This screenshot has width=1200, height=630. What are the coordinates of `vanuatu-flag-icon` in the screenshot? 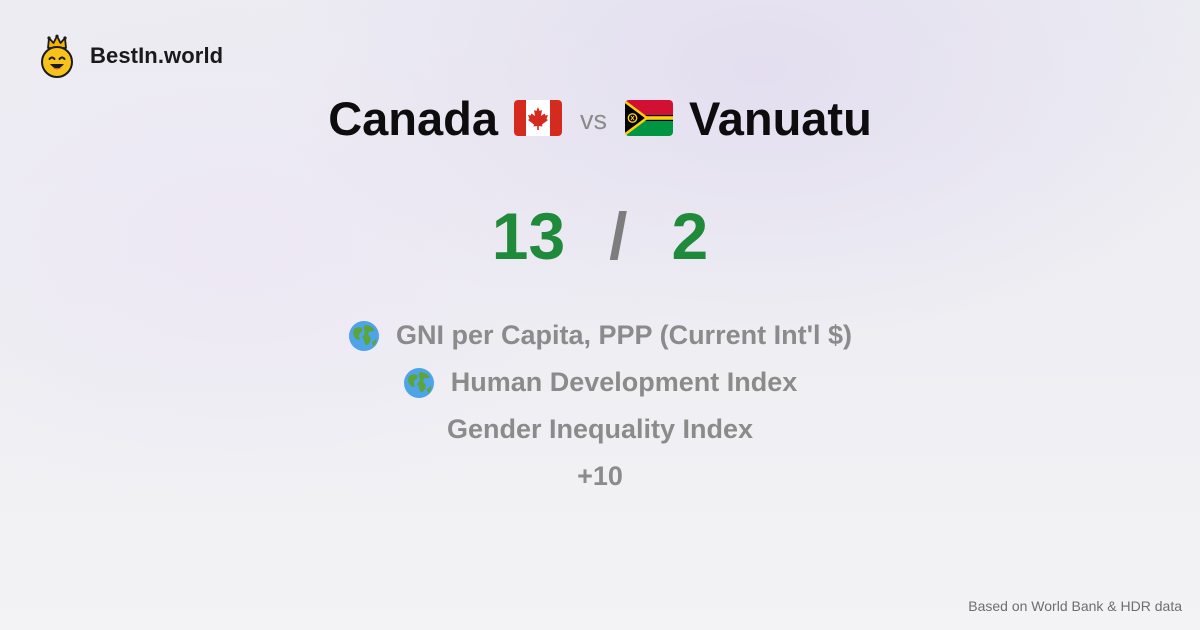 It's located at (648, 118).